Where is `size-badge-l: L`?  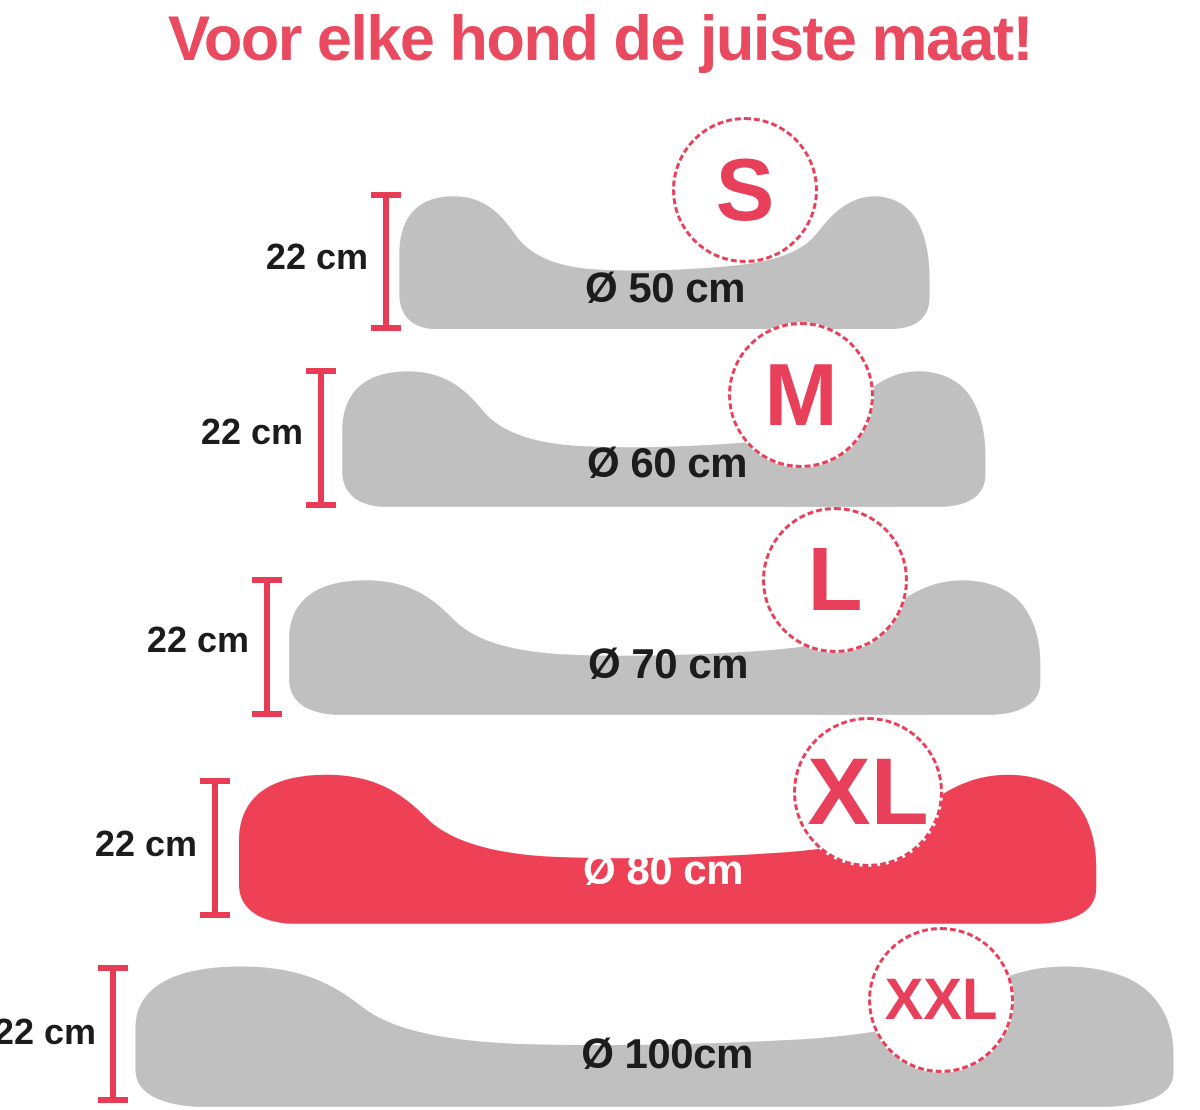
size-badge-l: L is located at coordinates (835, 580).